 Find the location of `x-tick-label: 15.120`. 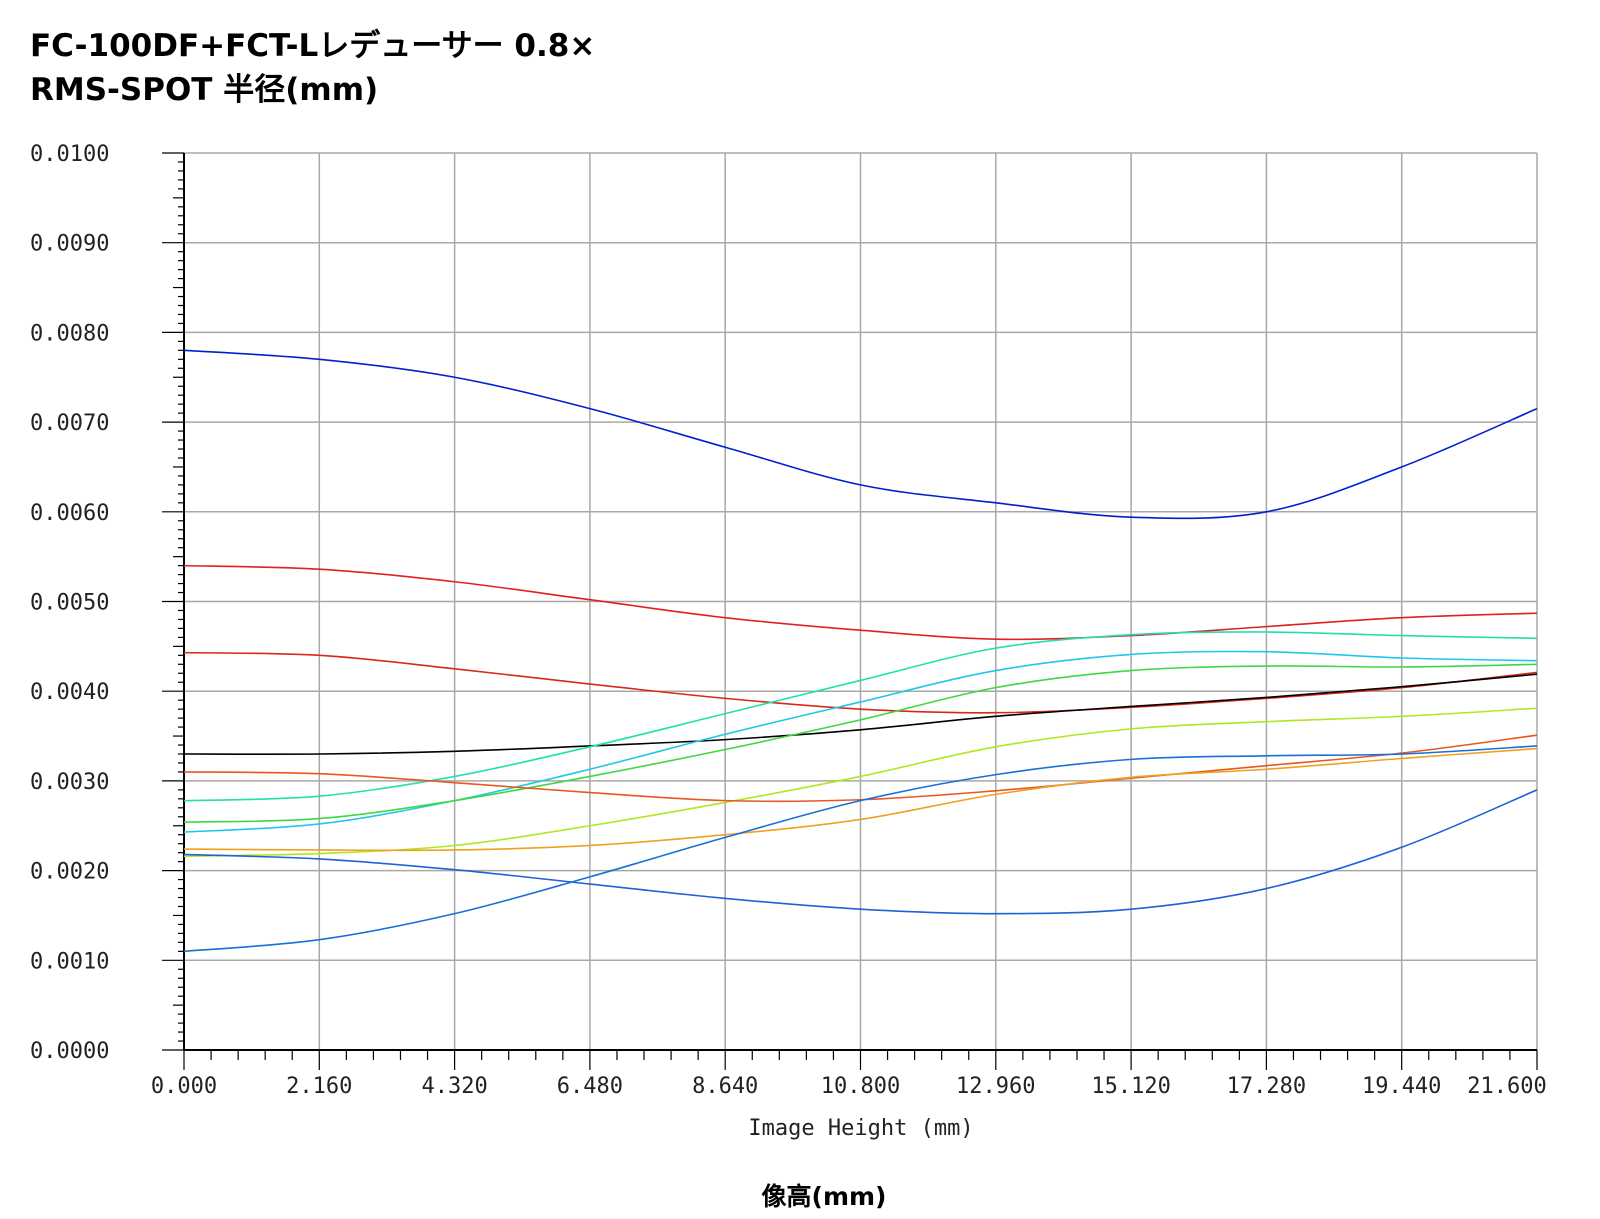

x-tick-label: 15.120 is located at coordinates (1130, 1086).